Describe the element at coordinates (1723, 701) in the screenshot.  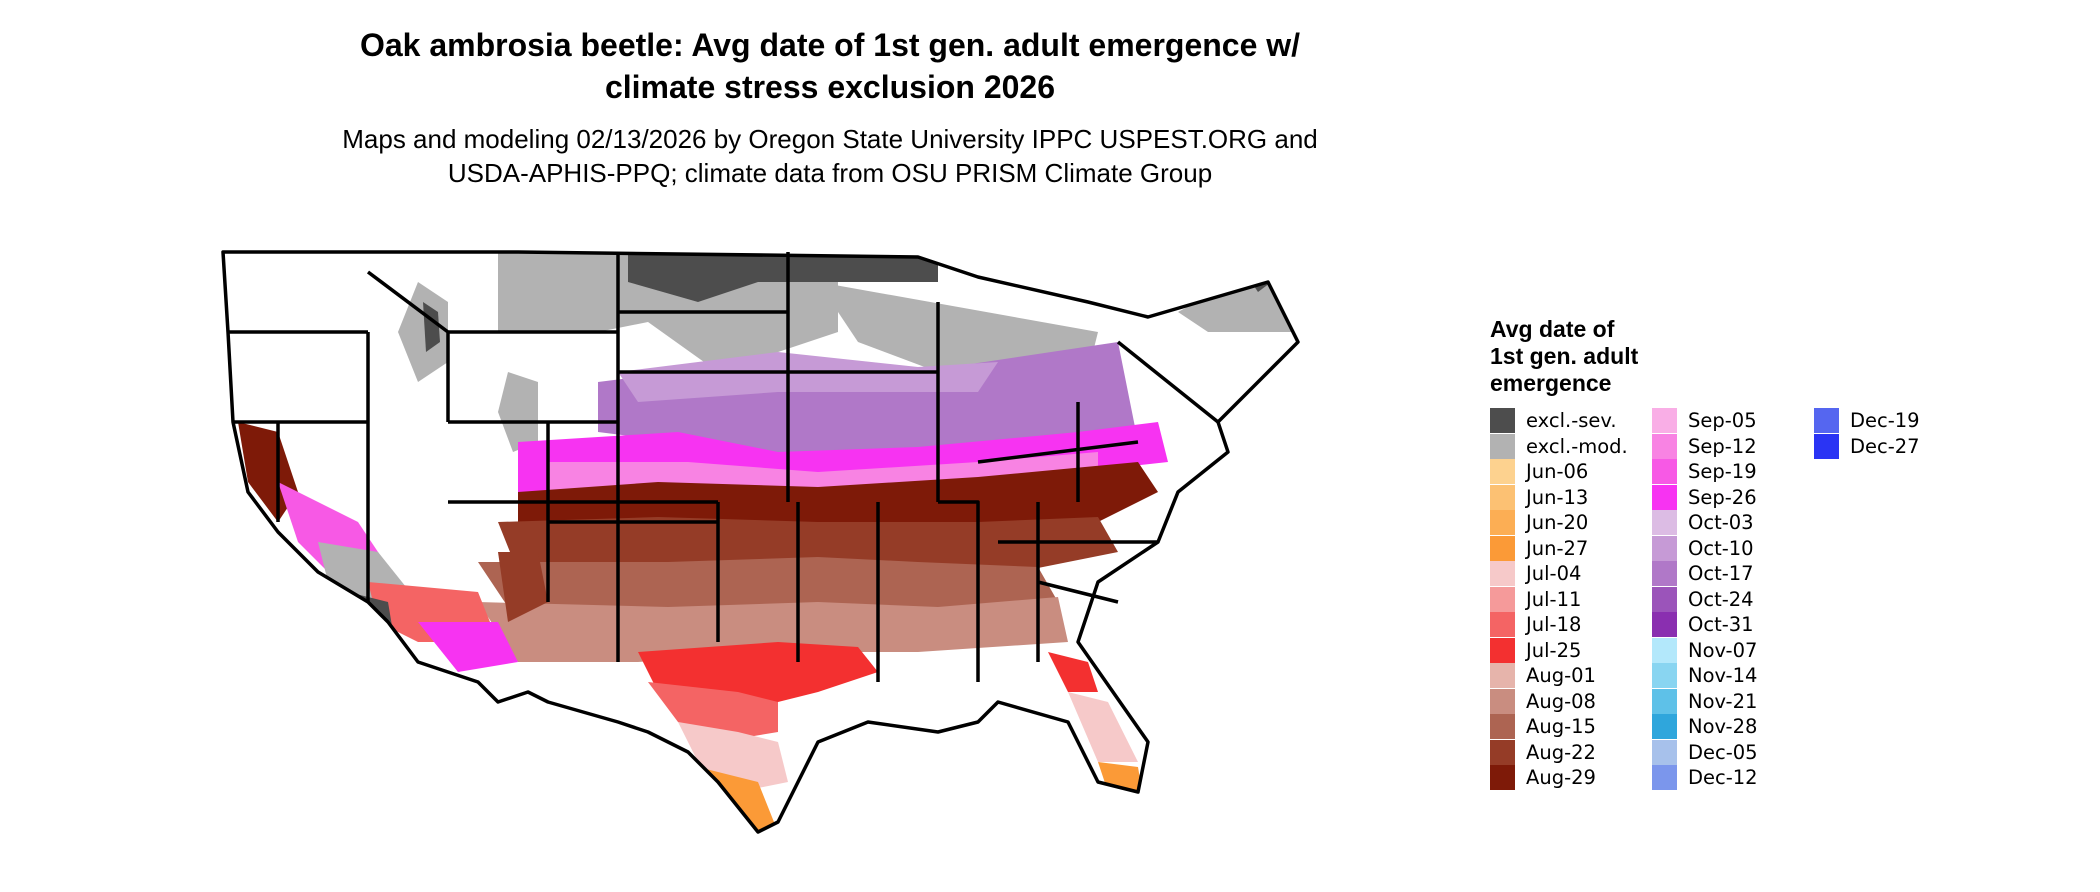
I see `legend-label: Nov-21` at that location.